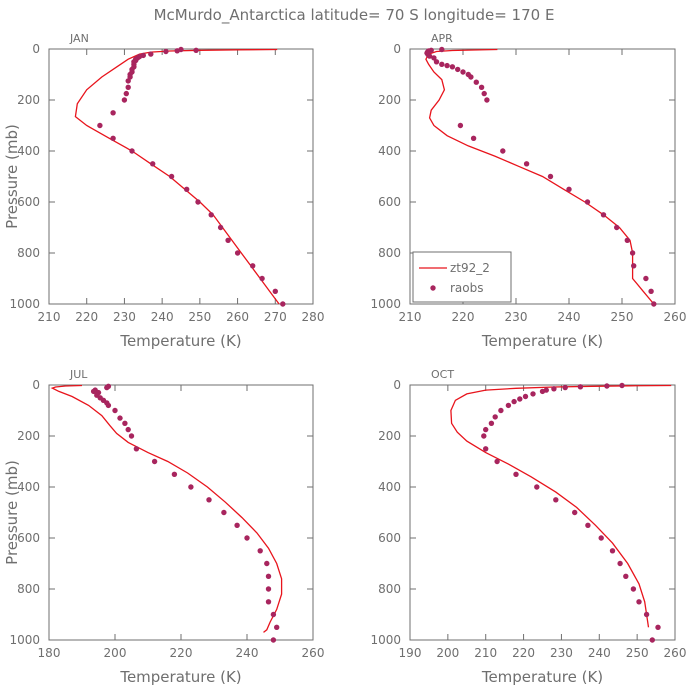  What do you see at coordinates (442, 38) in the screenshot?
I see `panel-label: APR` at bounding box center [442, 38].